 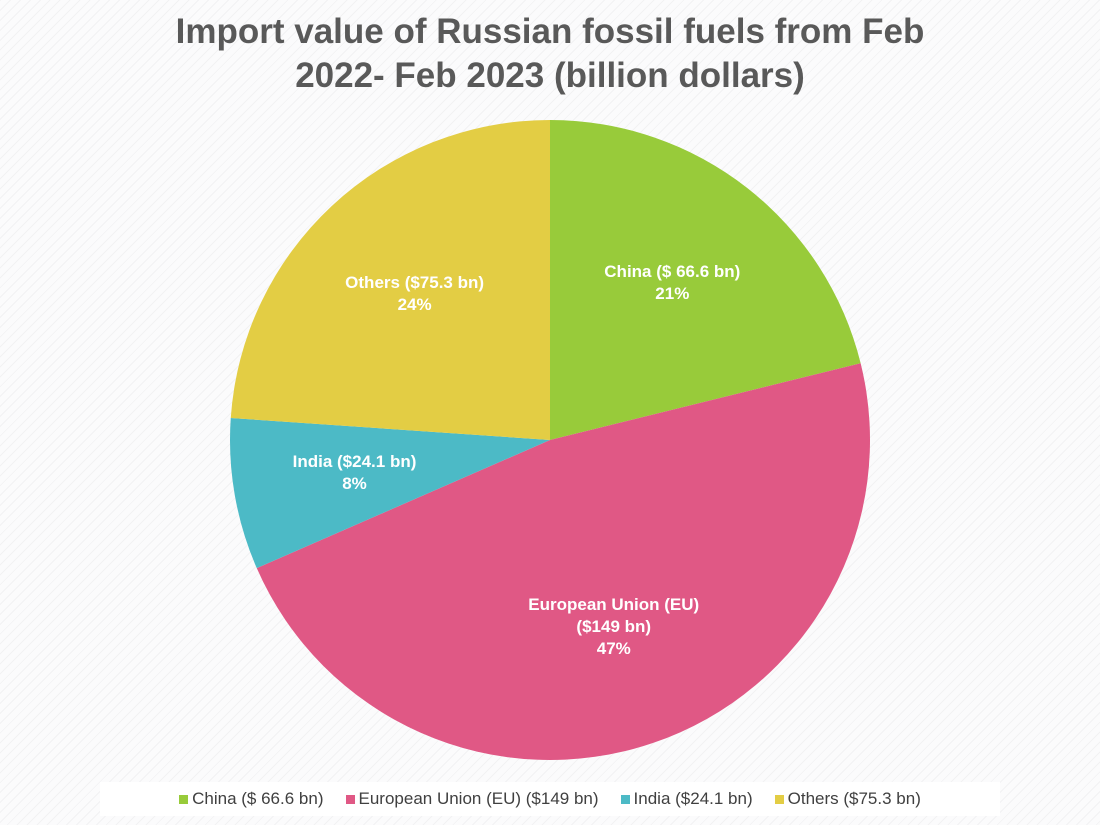 I want to click on legend-label-india: India ($24.1 bn), so click(x=693, y=798).